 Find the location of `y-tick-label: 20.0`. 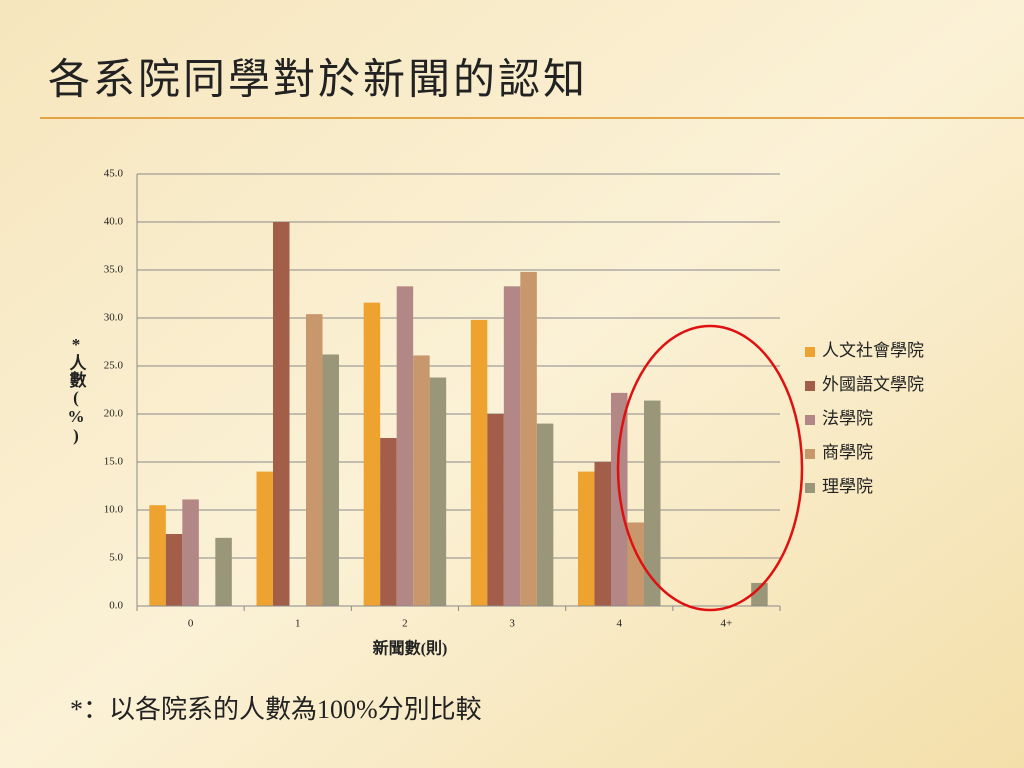

y-tick-label: 20.0 is located at coordinates (114, 414).